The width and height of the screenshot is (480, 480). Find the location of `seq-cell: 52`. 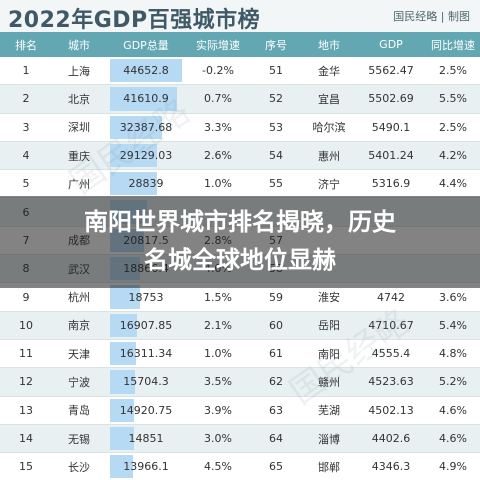

seq-cell: 52 is located at coordinates (276, 99).